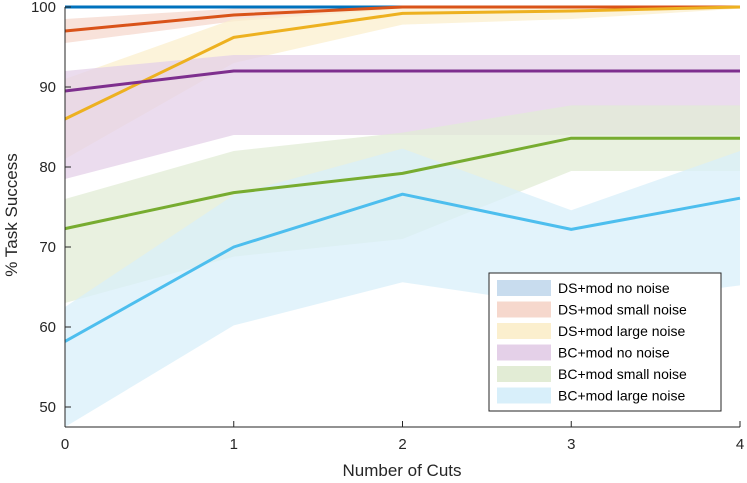  Describe the element at coordinates (621, 396) in the screenshot. I see `legend-label-5: BC+mod large noise` at that location.